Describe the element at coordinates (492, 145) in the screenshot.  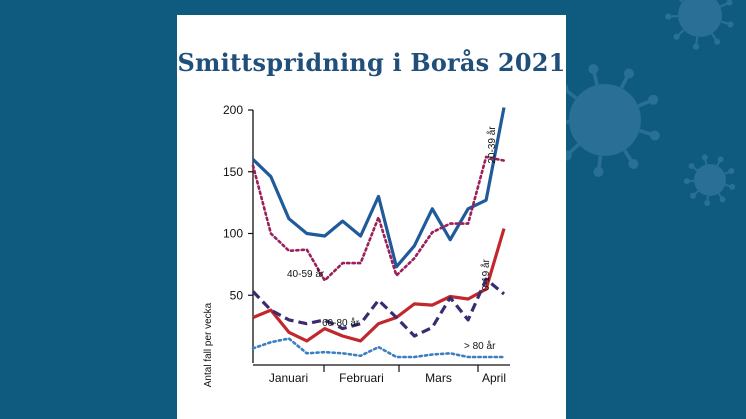
I see `series-label-0: 20-39 år` at that location.